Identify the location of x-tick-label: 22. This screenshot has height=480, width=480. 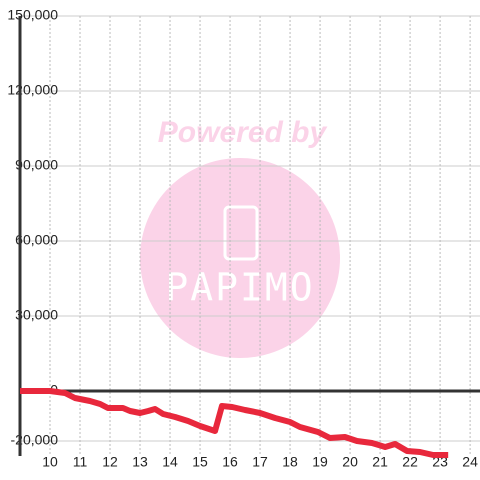
(410, 462).